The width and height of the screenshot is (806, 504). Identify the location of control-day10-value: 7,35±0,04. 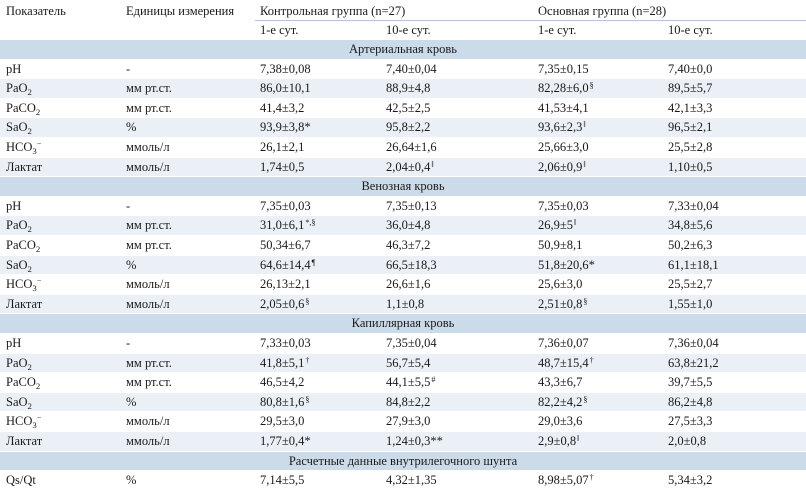
(411, 344).